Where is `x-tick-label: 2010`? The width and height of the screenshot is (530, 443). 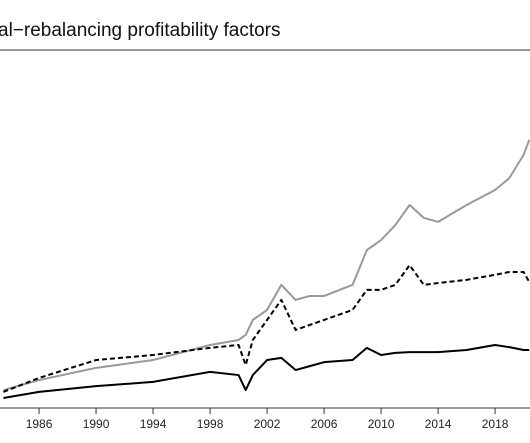
x-tick-label: 2010 is located at coordinates (381, 424).